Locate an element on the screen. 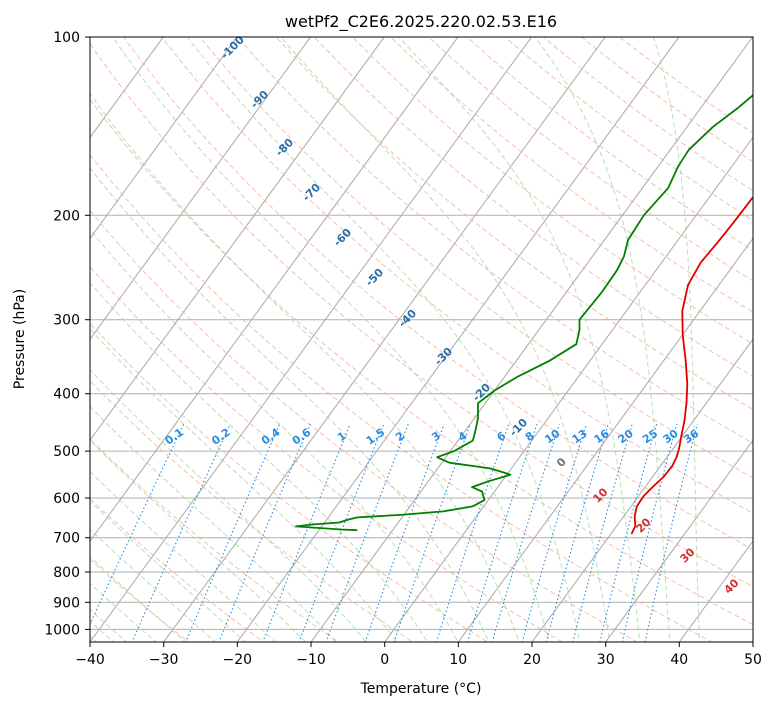 This screenshot has width=775, height=712. x-tick-label: −40 is located at coordinates (90, 660).